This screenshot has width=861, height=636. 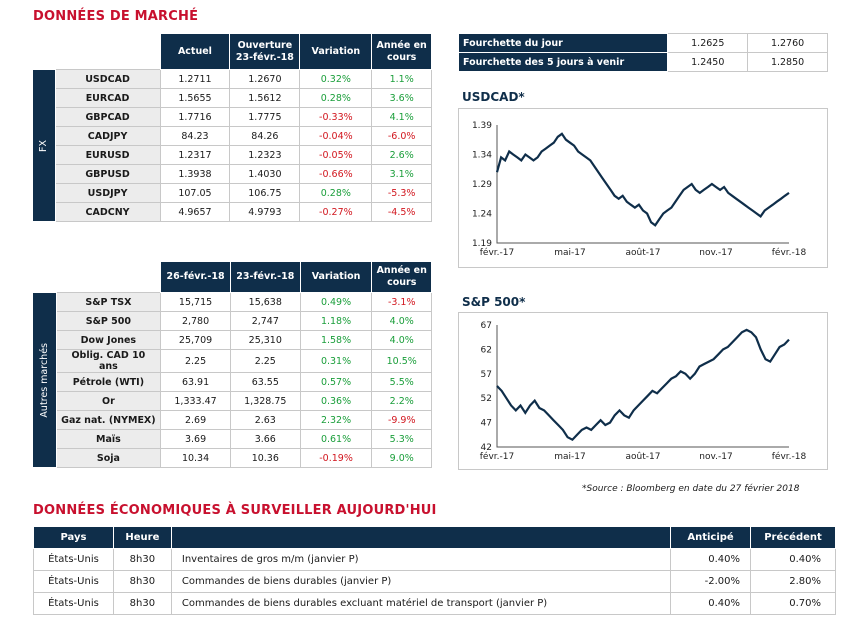 I want to click on row-variation: -0.19%, so click(x=336, y=458).